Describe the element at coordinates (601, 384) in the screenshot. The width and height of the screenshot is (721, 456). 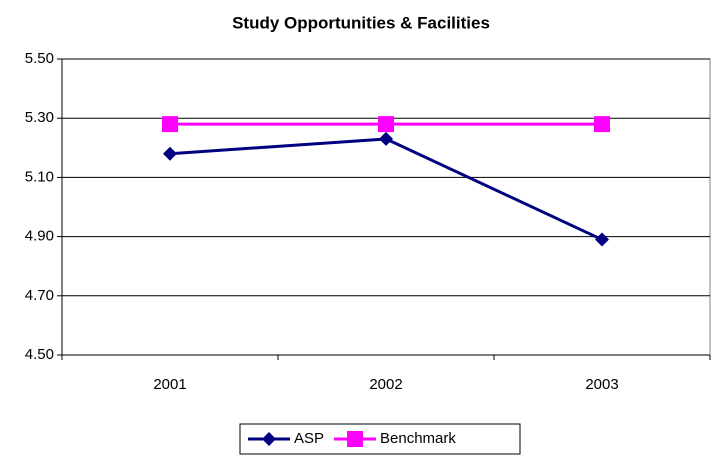
I see `x-tick-label: 2003` at that location.